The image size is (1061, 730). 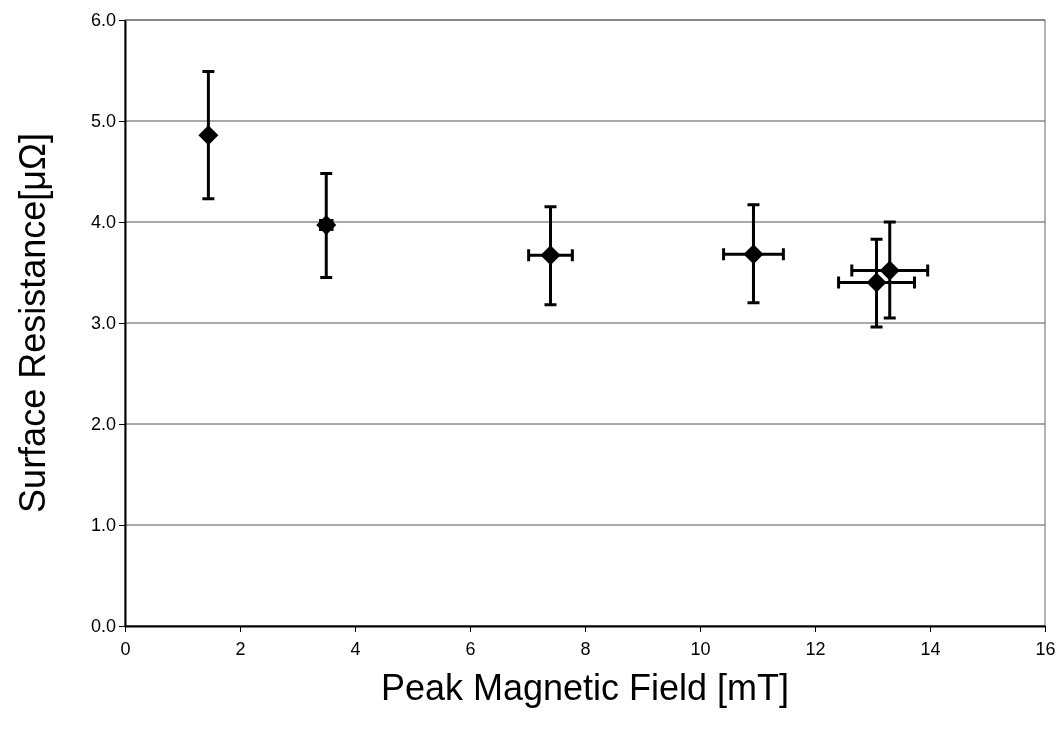 I want to click on x-tick-label: 0, so click(x=125, y=648).